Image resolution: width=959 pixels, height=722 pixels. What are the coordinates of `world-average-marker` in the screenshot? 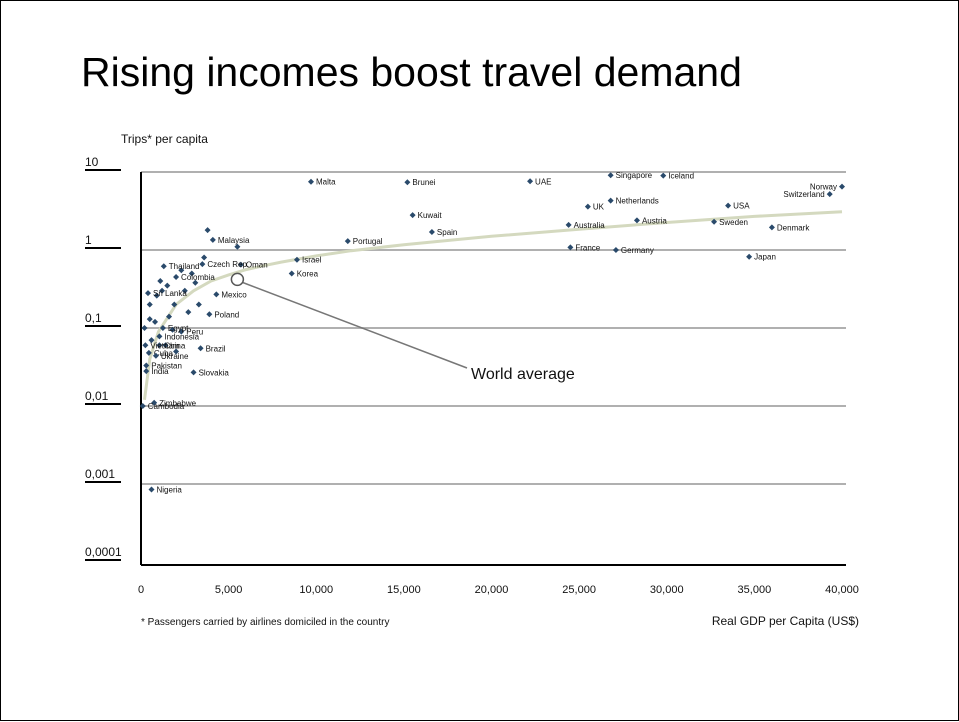 It's located at (237, 279).